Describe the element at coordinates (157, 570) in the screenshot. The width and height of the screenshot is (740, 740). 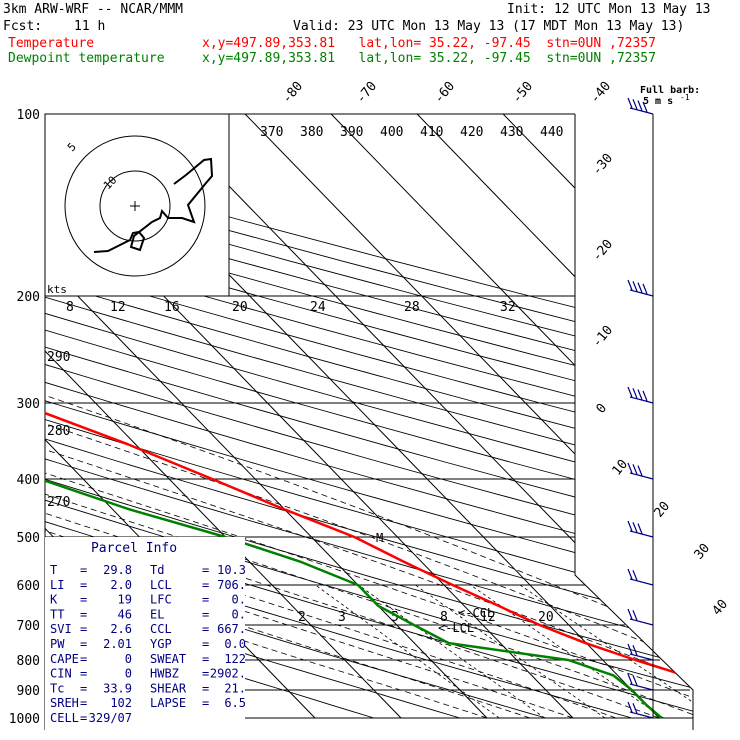
I see `parcel-info-cell: Td` at that location.